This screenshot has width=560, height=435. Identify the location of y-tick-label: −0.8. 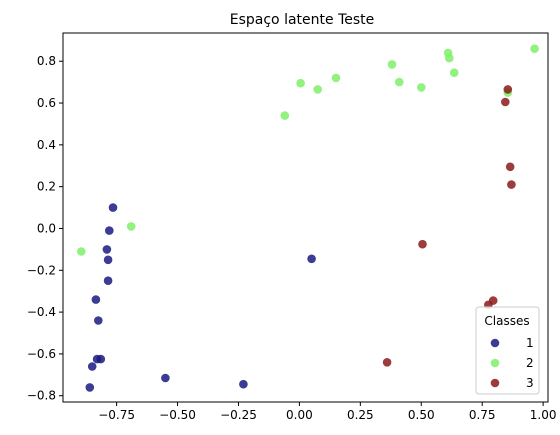
(41, 396).